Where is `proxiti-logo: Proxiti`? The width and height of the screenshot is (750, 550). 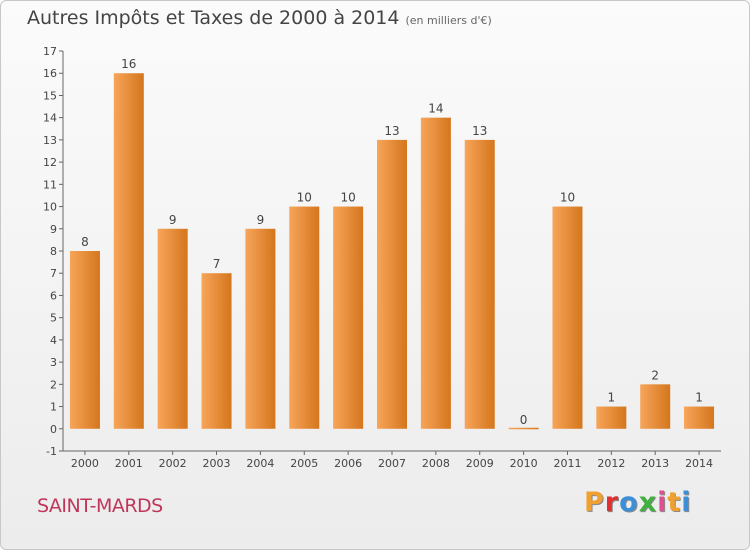
proxiti-logo: Proxiti is located at coordinates (638, 502).